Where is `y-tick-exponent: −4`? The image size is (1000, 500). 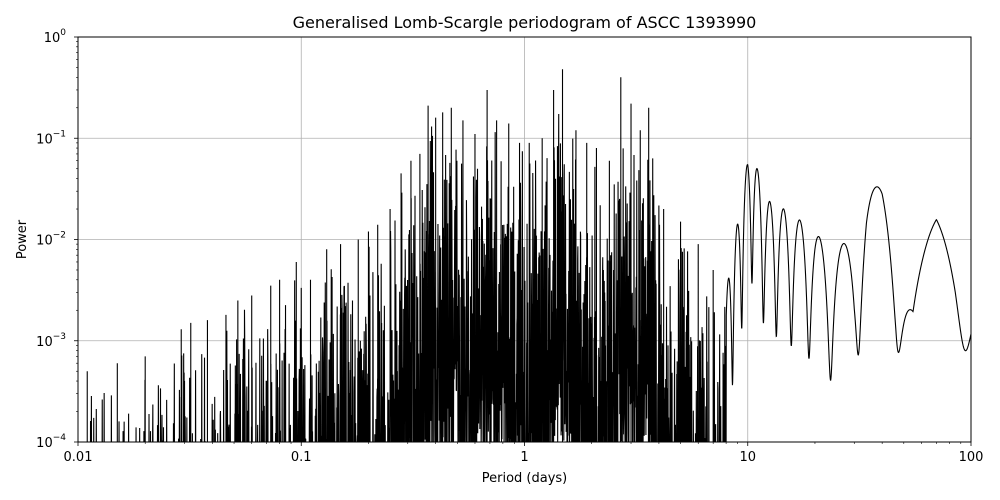
y-tick-exponent: −4 is located at coordinates (60, 438).